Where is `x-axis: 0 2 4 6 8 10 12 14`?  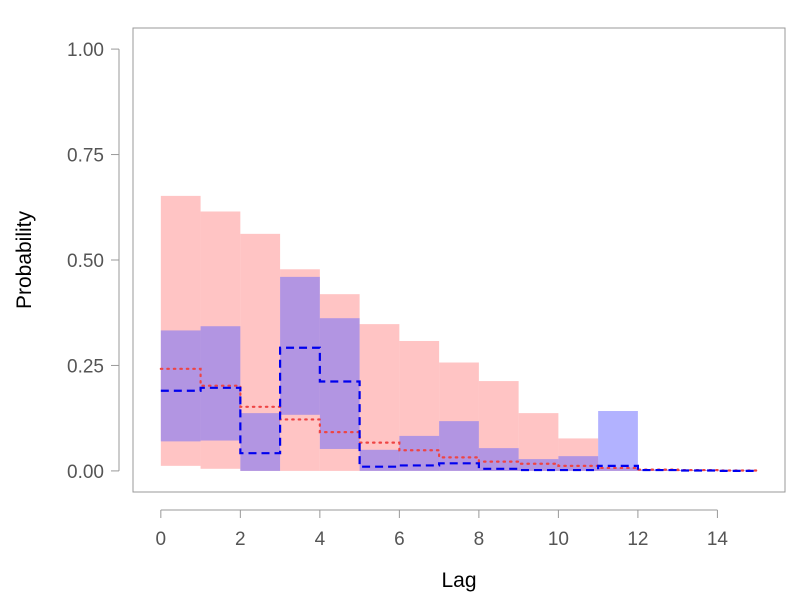 x-axis: 0 2 4 6 8 10 12 14 is located at coordinates (442, 529).